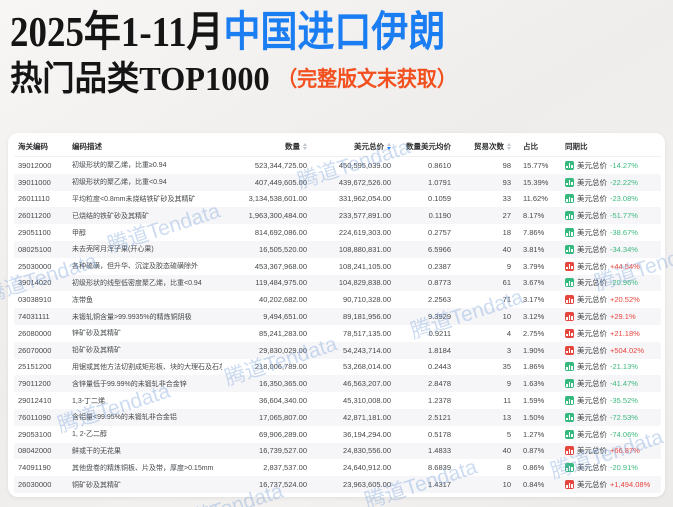  Describe the element at coordinates (534, 485) in the screenshot. I see `share-percent-cell: 0.84%` at that location.